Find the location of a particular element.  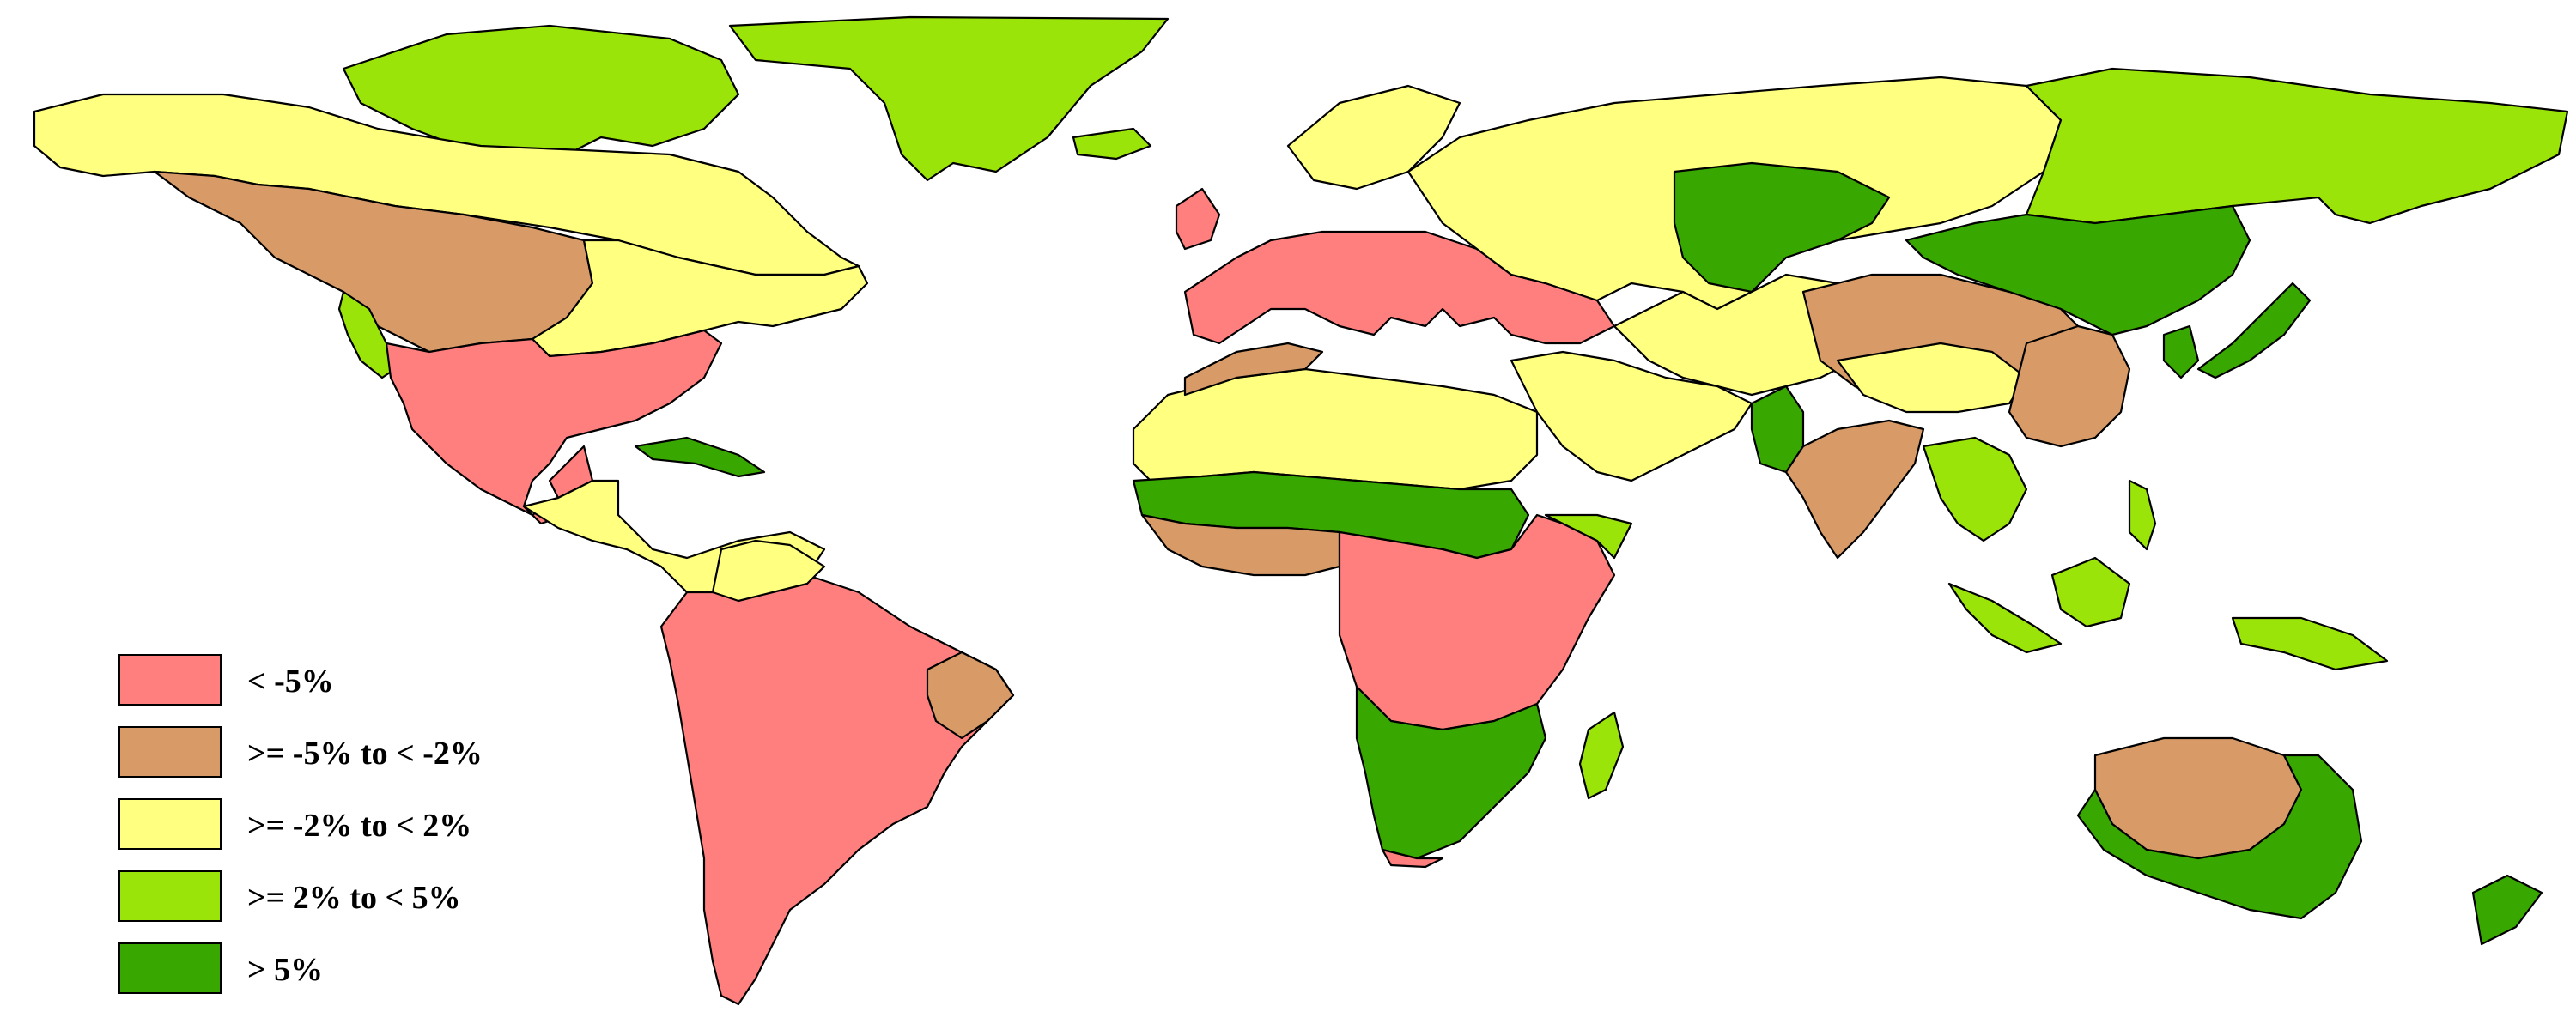

region-europe-south is located at coordinates (1400, 287).